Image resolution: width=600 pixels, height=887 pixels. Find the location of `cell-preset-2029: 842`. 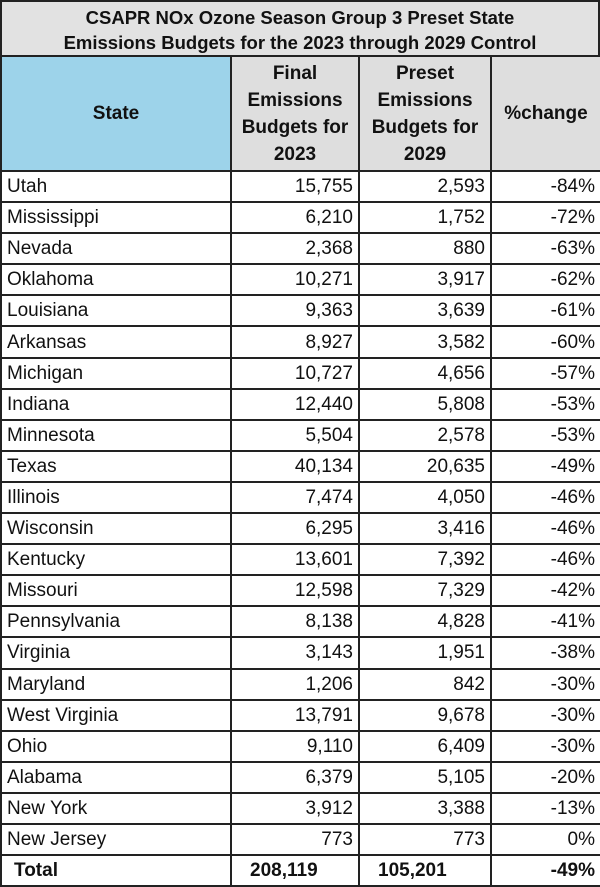

cell-preset-2029: 842 is located at coordinates (425, 684).